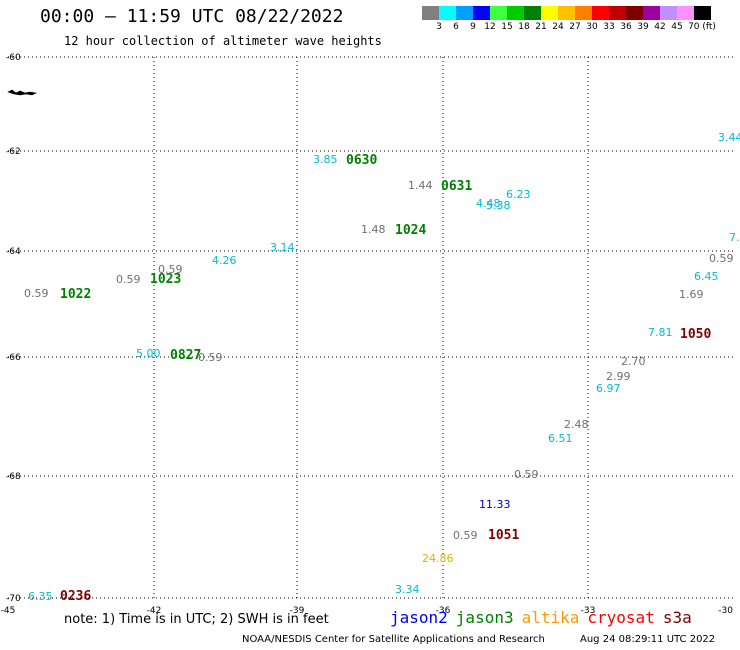 This screenshot has height=650, width=740. I want to click on pass-time-label: 1022, so click(75, 294).